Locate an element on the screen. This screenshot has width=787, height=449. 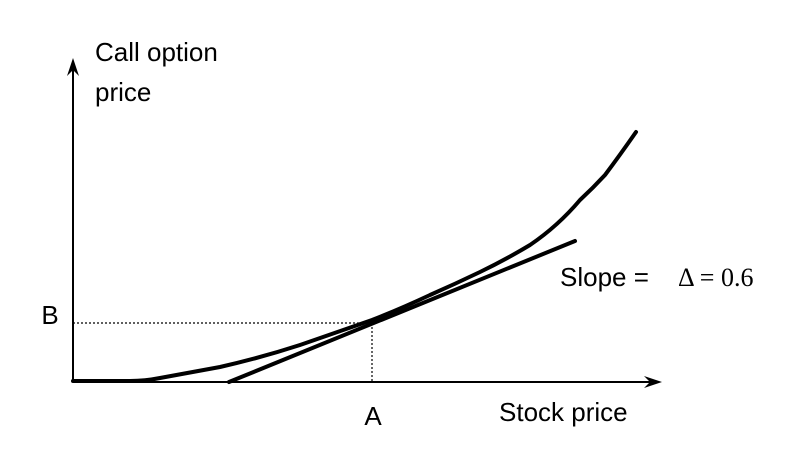
y-axis-label: price is located at coordinates (123, 92).